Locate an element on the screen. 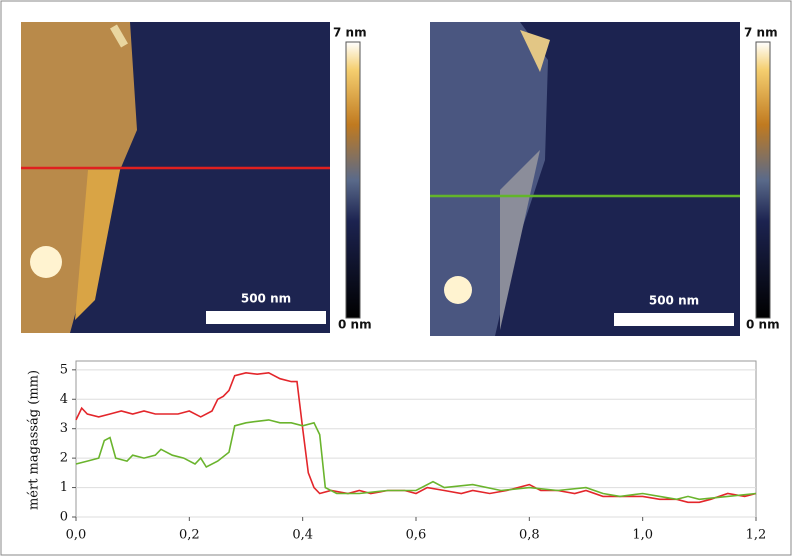 This screenshot has width=792, height=560. y-tick-label: 5 is located at coordinates (64, 369).